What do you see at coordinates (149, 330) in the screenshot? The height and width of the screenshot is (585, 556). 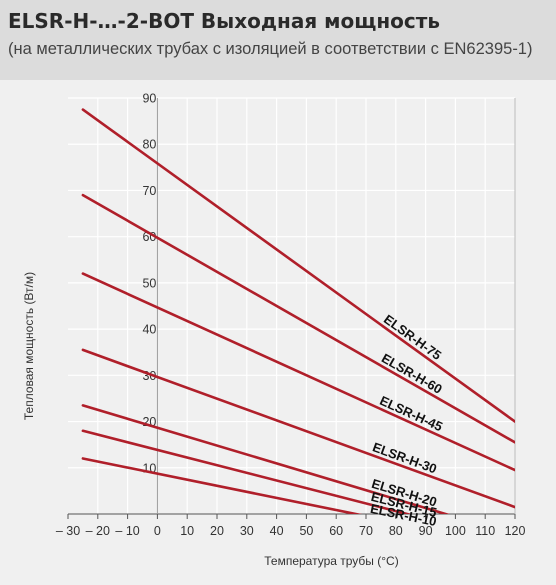 I see `y-tick-label: 40` at bounding box center [149, 330].